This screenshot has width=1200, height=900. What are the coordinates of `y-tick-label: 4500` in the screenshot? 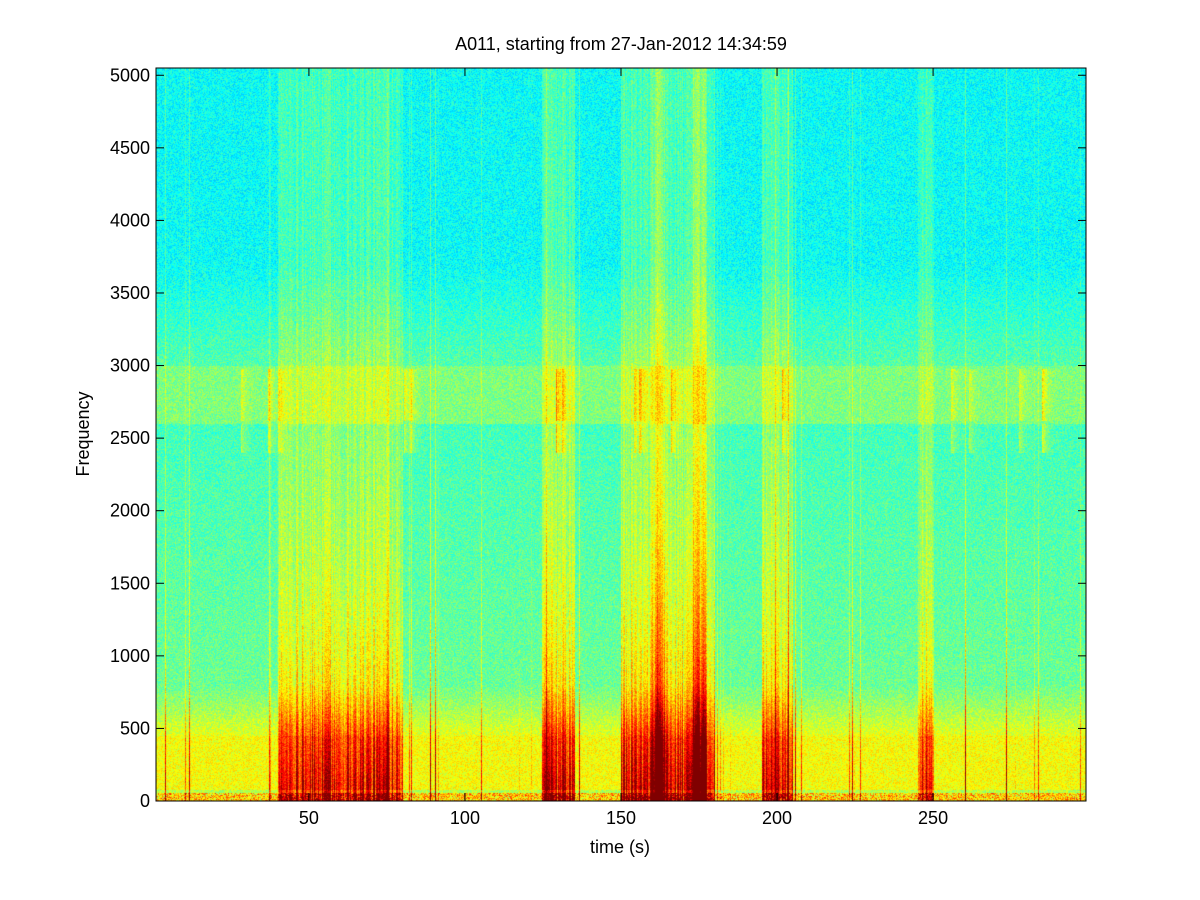 It's located at (130, 148).